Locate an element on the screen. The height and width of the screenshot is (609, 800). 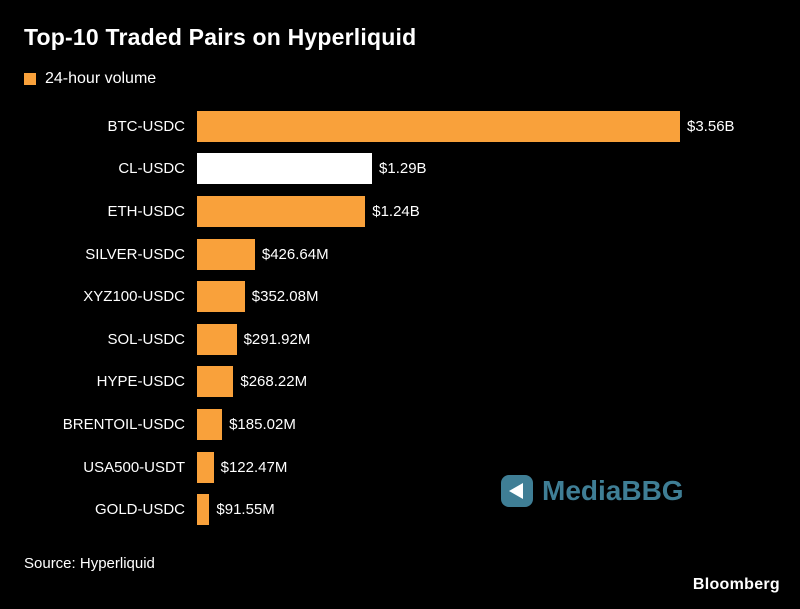
category-label: SOL-USDC is located at coordinates (146, 339).